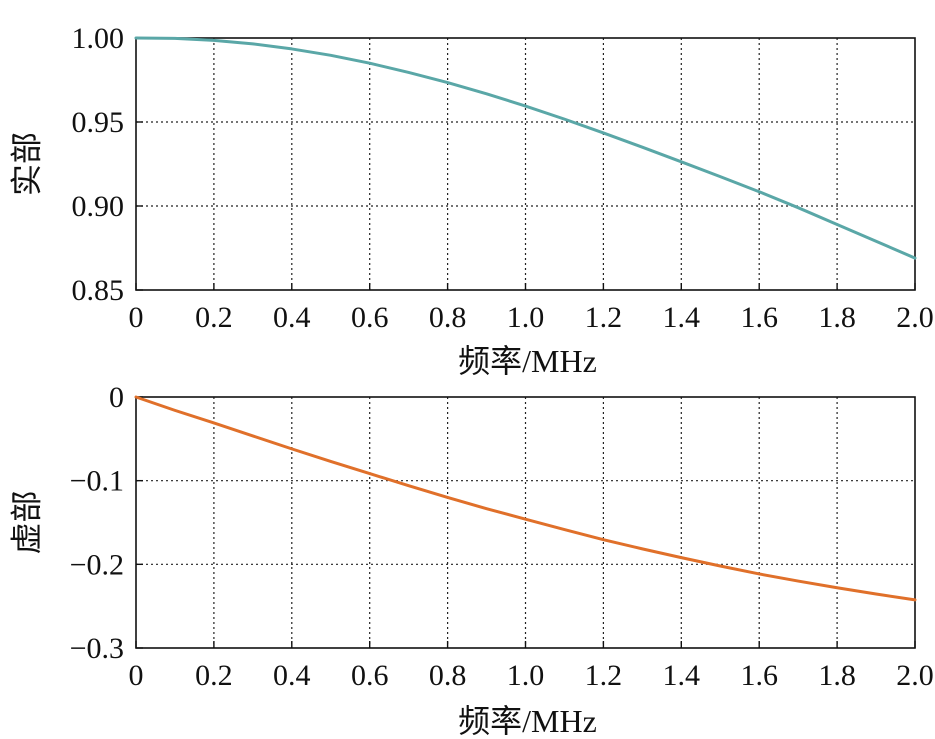 The image size is (935, 739). I want to click on y-tick-label: 0.95, so click(98, 122).